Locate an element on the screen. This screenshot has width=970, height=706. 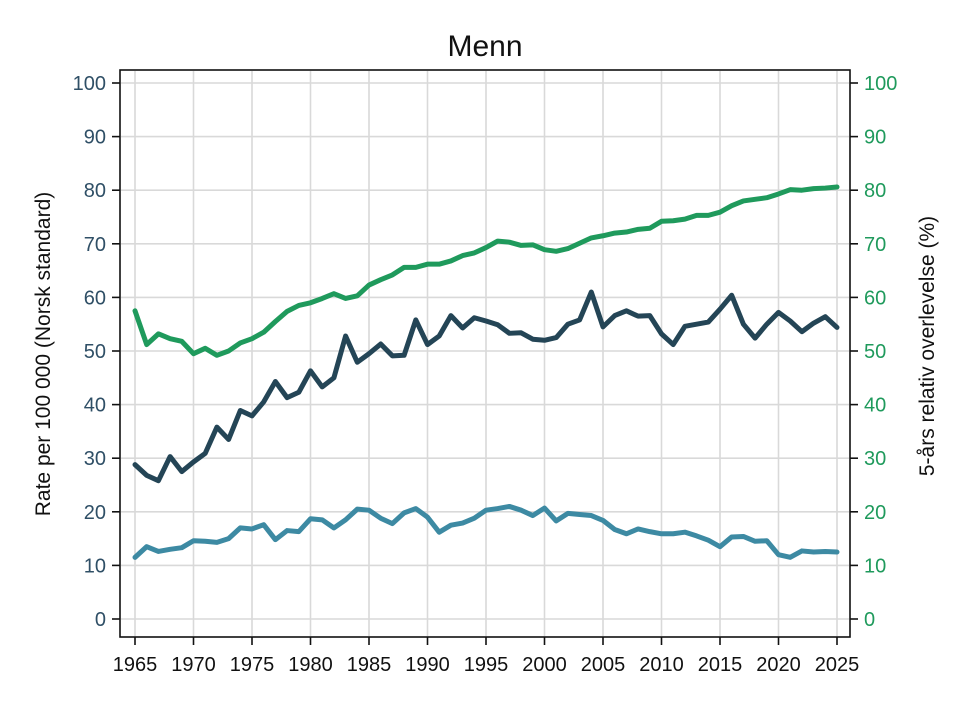
left-tick-label: 70 is located at coordinates (95, 245).